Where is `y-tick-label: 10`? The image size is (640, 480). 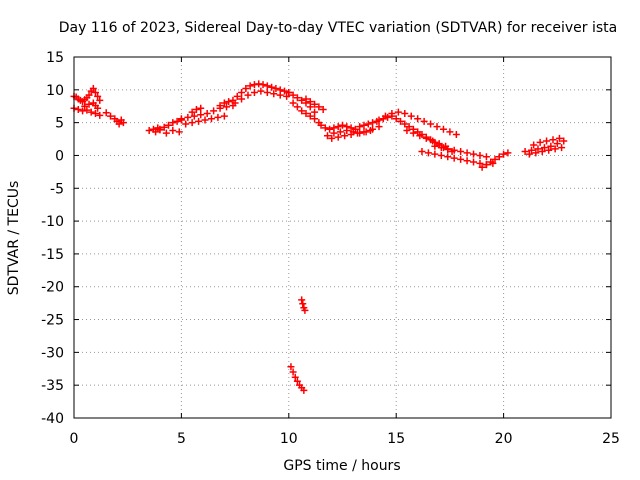
y-tick-label: 10 is located at coordinates (55, 91).